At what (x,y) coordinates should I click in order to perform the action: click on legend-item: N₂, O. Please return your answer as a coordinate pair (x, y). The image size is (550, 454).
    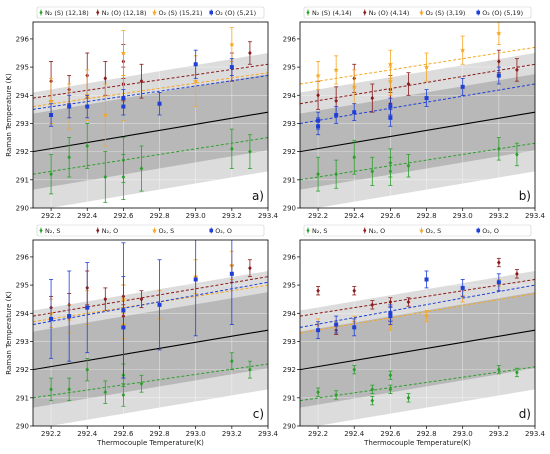
    Looking at the image, I should click on (374, 231).